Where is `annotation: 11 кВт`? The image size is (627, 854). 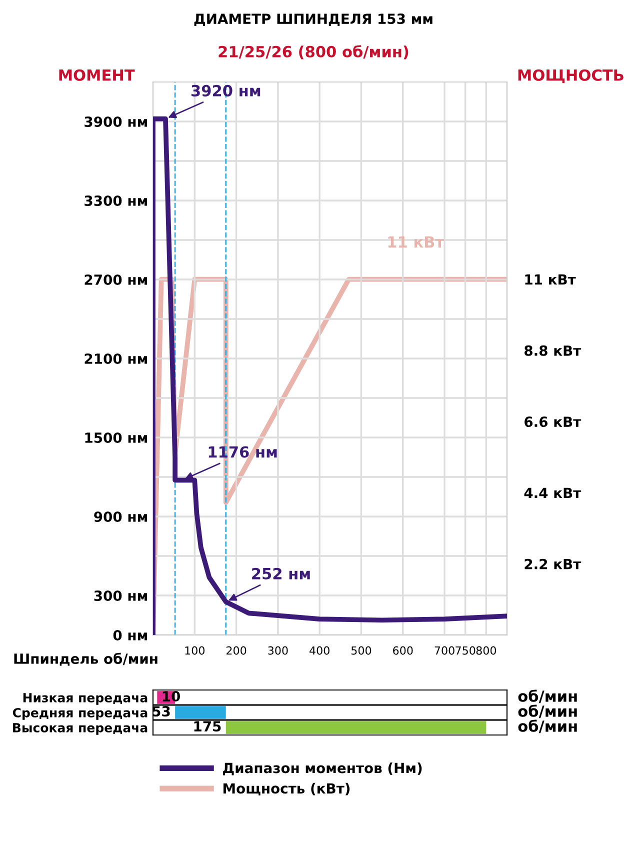 annotation: 11 кВт is located at coordinates (416, 242).